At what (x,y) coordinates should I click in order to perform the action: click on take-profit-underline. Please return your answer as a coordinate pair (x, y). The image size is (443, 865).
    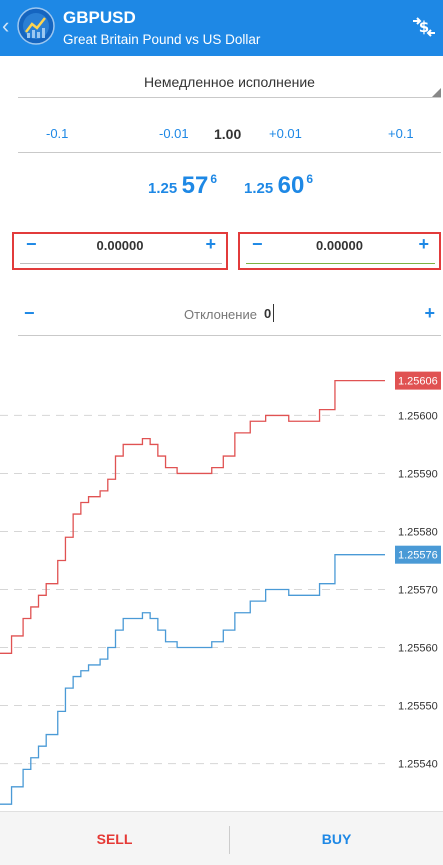
    Looking at the image, I should click on (340, 263).